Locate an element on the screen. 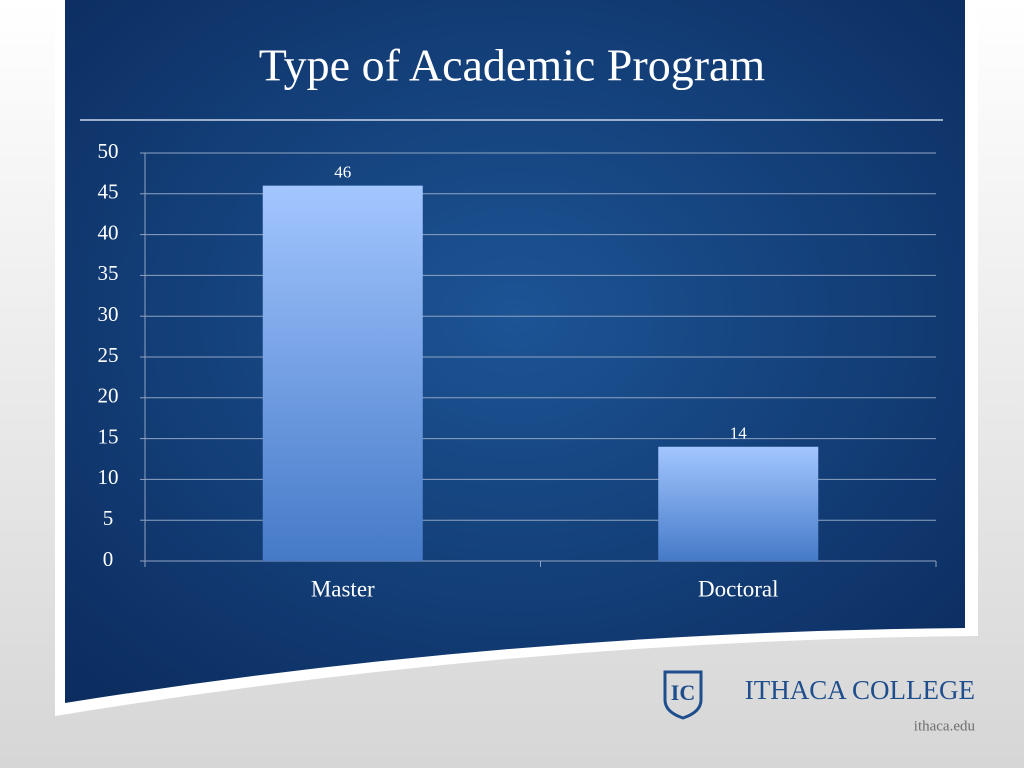 The image size is (1024, 768). logo: IC is located at coordinates (683, 695).